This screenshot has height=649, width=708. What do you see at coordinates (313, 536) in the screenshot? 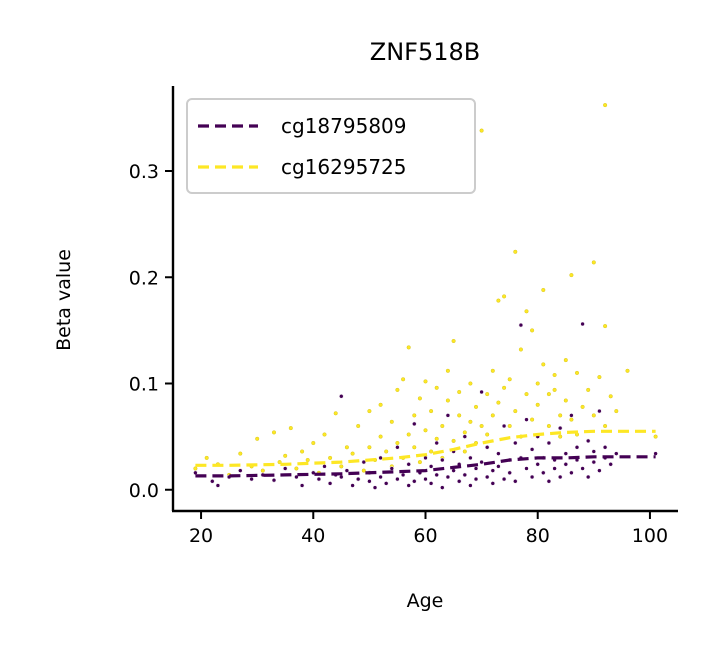
I see `x-tick-label: 40` at bounding box center [313, 536].